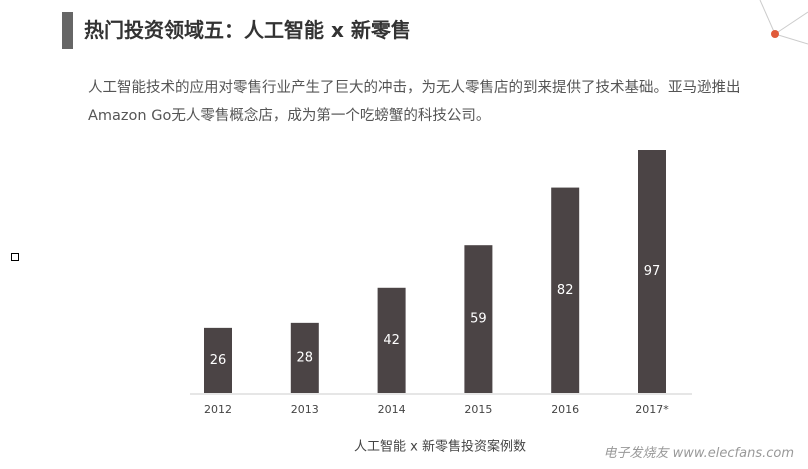 This screenshot has height=469, width=808. Describe the element at coordinates (478, 409) in the screenshot. I see `x-tick-label: 2015` at that location.